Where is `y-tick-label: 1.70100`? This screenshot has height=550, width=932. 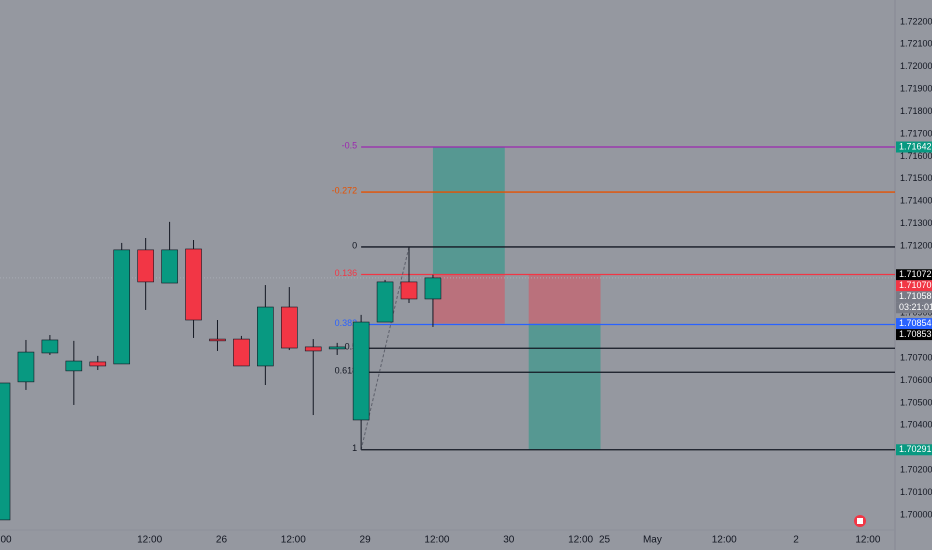 y-tick-label: 1.70100 is located at coordinates (916, 492).